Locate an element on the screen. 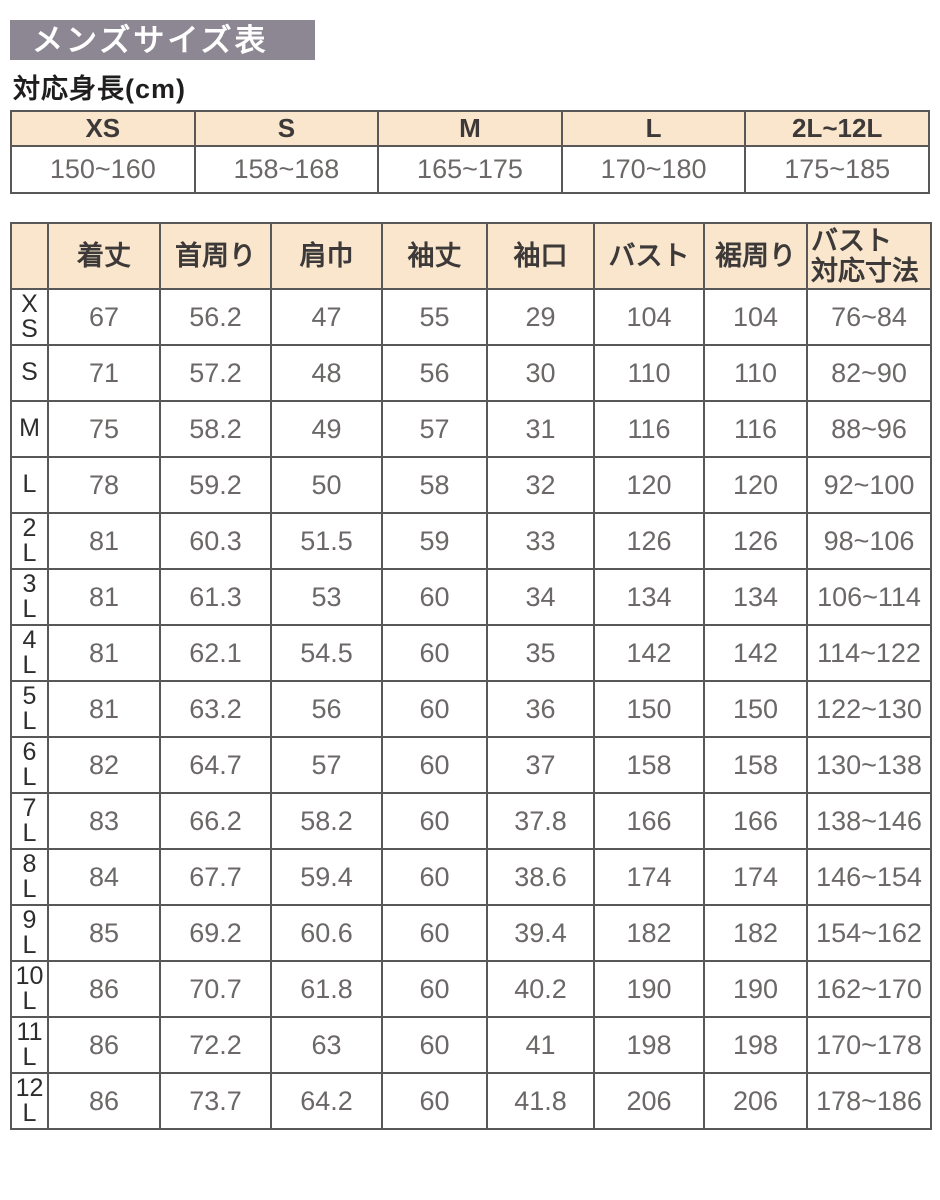 The image size is (940, 1200). size-label: 10 L is located at coordinates (29, 989).